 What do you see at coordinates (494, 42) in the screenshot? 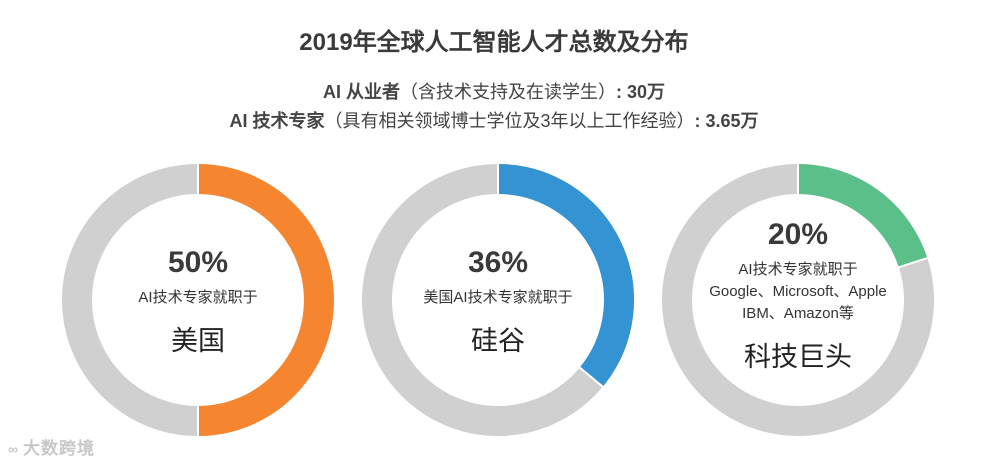
I see `chart-title: 2019年全球人工智能人才总数及分布` at bounding box center [494, 42].